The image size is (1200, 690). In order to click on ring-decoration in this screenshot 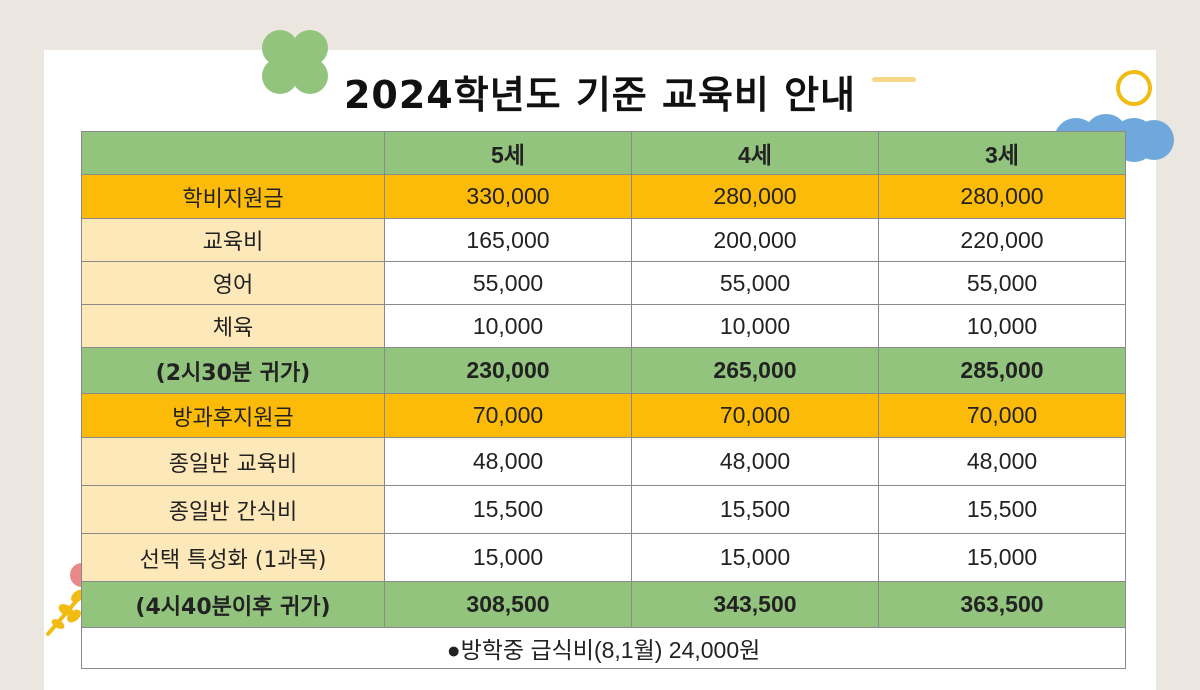, I will do `click(1134, 88)`.